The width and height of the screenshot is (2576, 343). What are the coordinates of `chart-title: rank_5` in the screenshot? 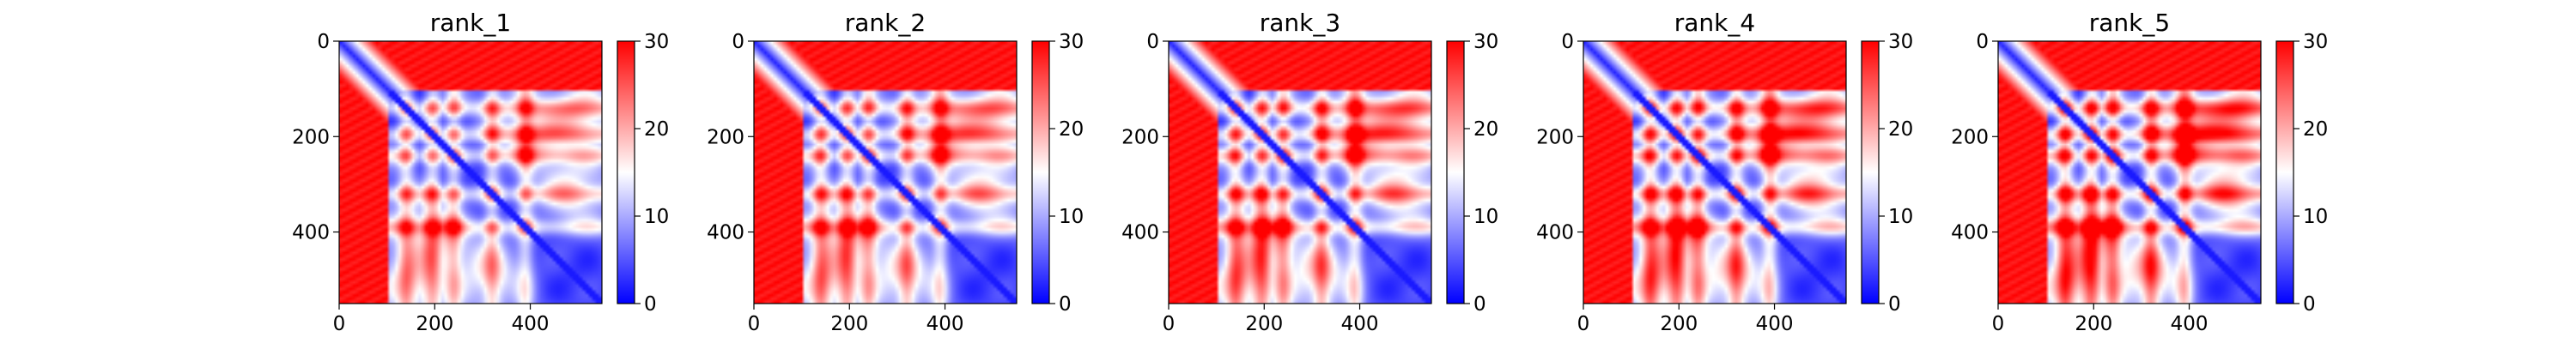 It's located at (2129, 23).